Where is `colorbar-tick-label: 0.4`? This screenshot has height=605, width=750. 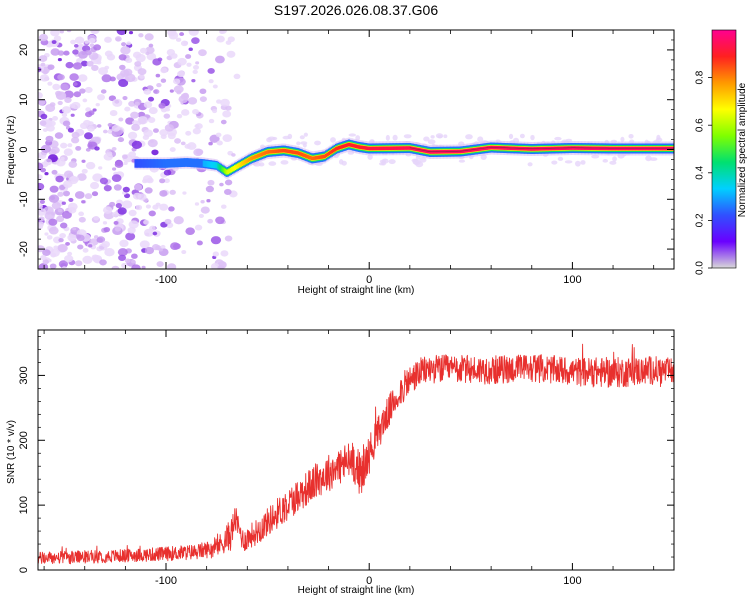 colorbar-tick-label: 0.4 is located at coordinates (700, 172).